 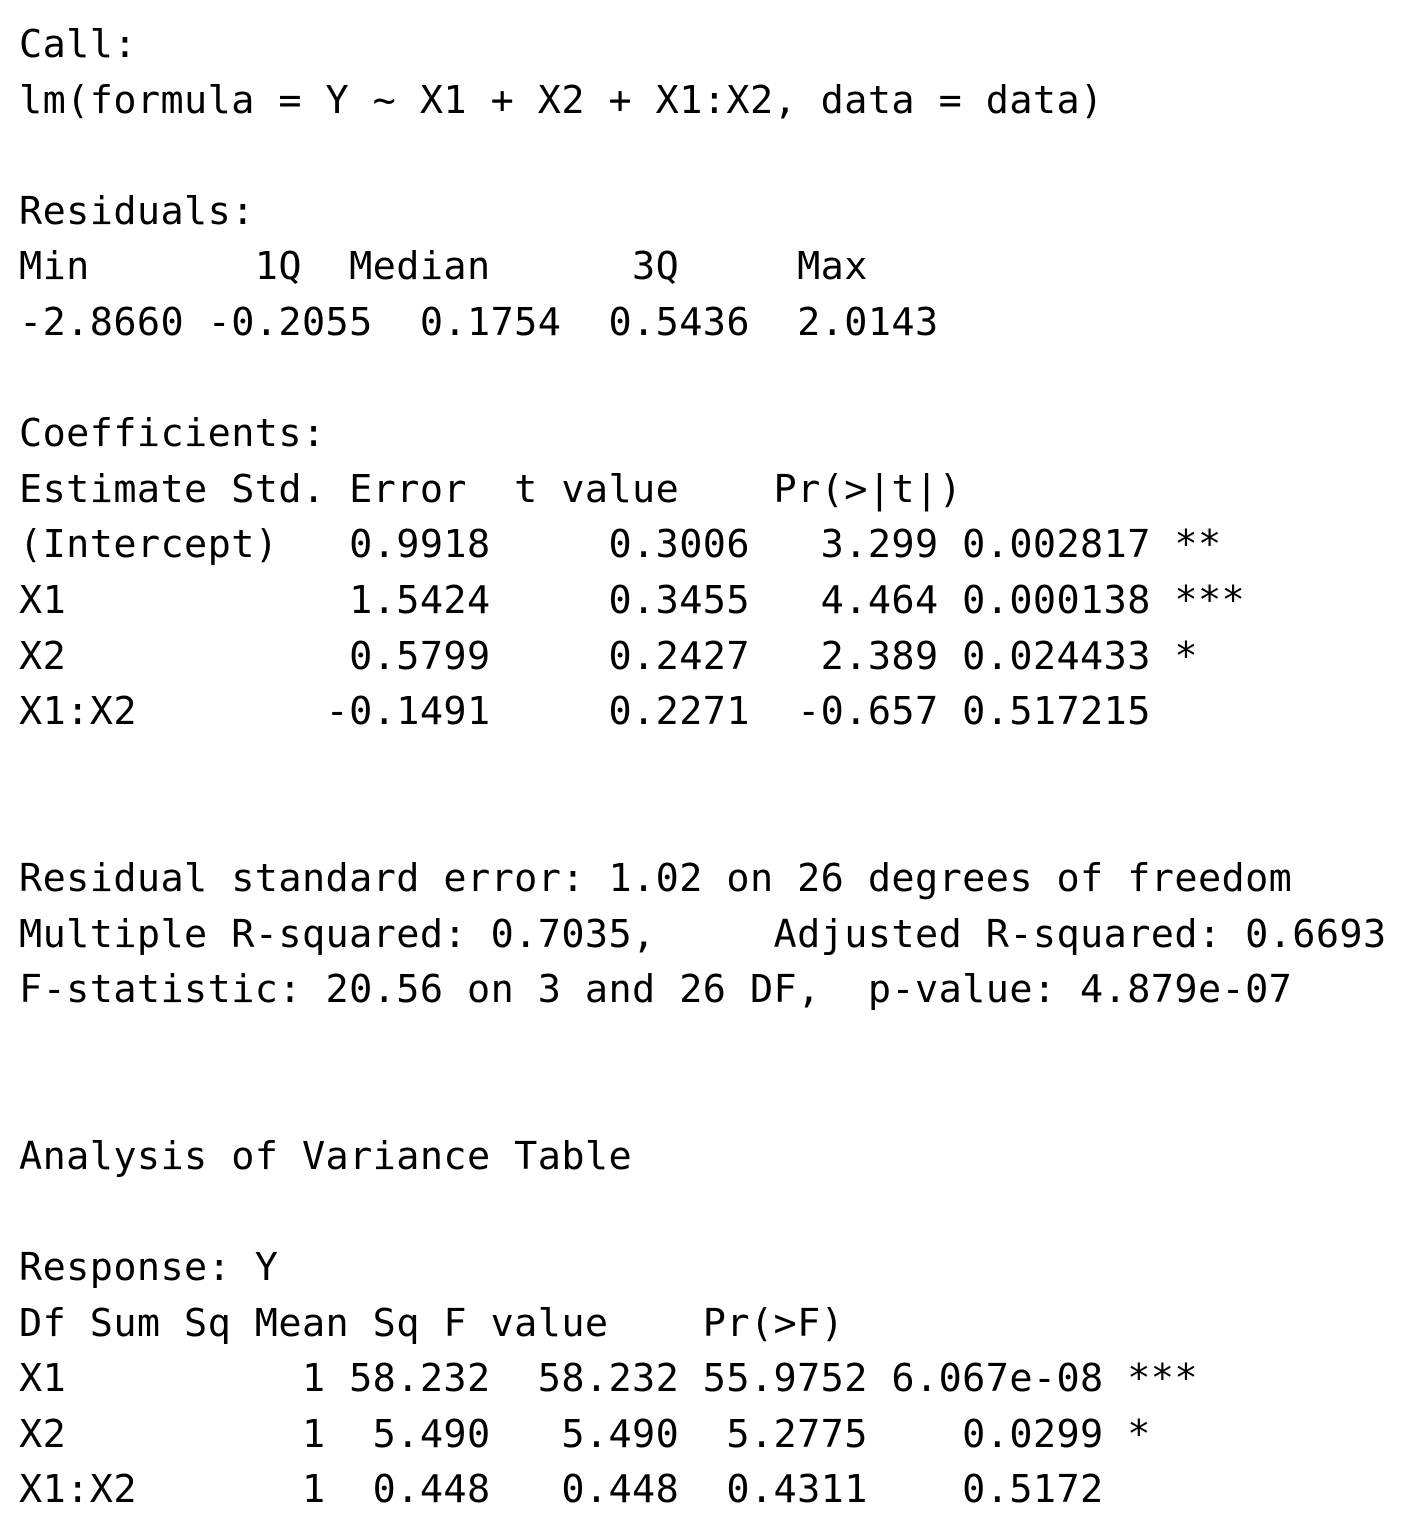 What do you see at coordinates (78, 44) in the screenshot?
I see `call-label: Call:` at bounding box center [78, 44].